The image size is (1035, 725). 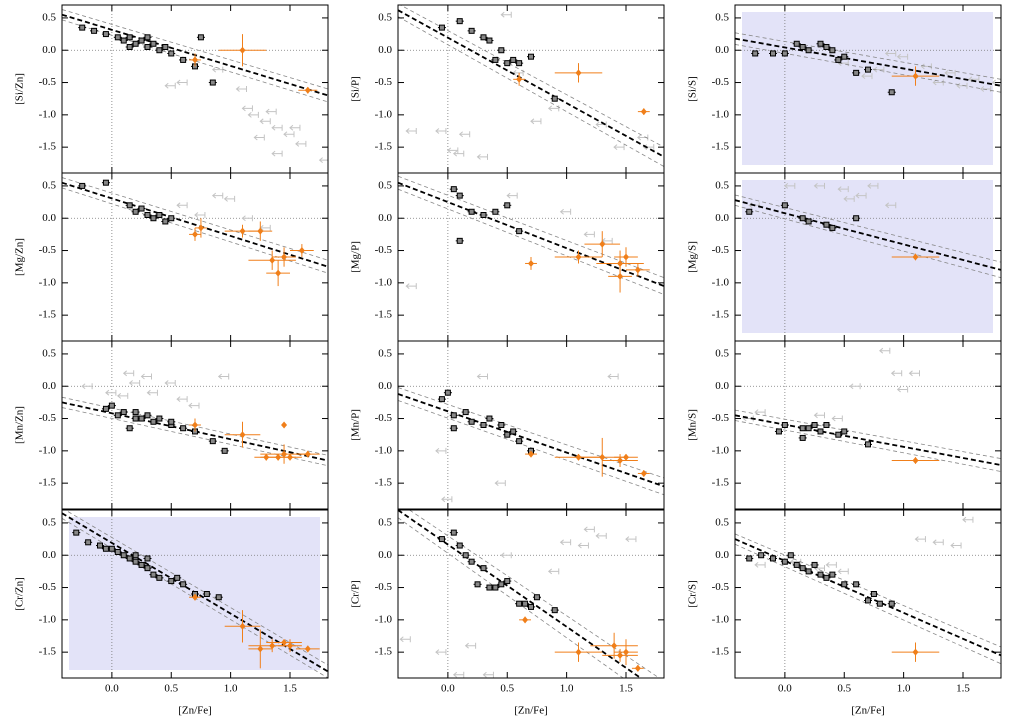 I want to click on y-axis-label: [Mg/Zn], so click(x=20, y=257).